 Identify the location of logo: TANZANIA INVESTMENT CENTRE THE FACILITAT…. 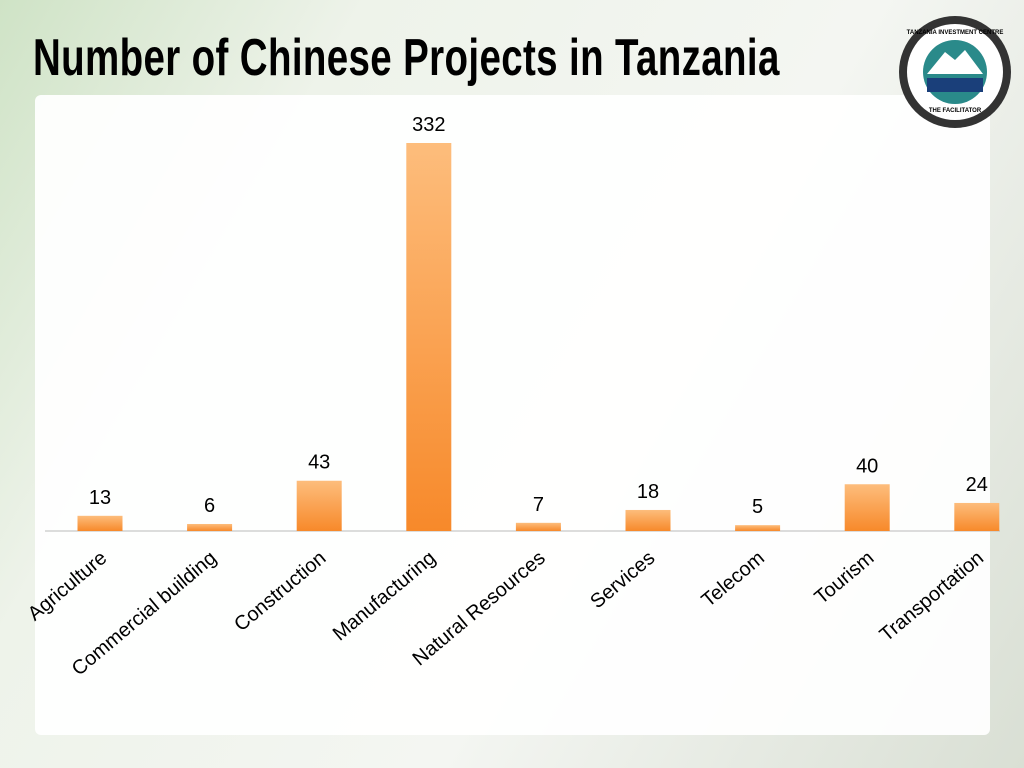
(955, 72).